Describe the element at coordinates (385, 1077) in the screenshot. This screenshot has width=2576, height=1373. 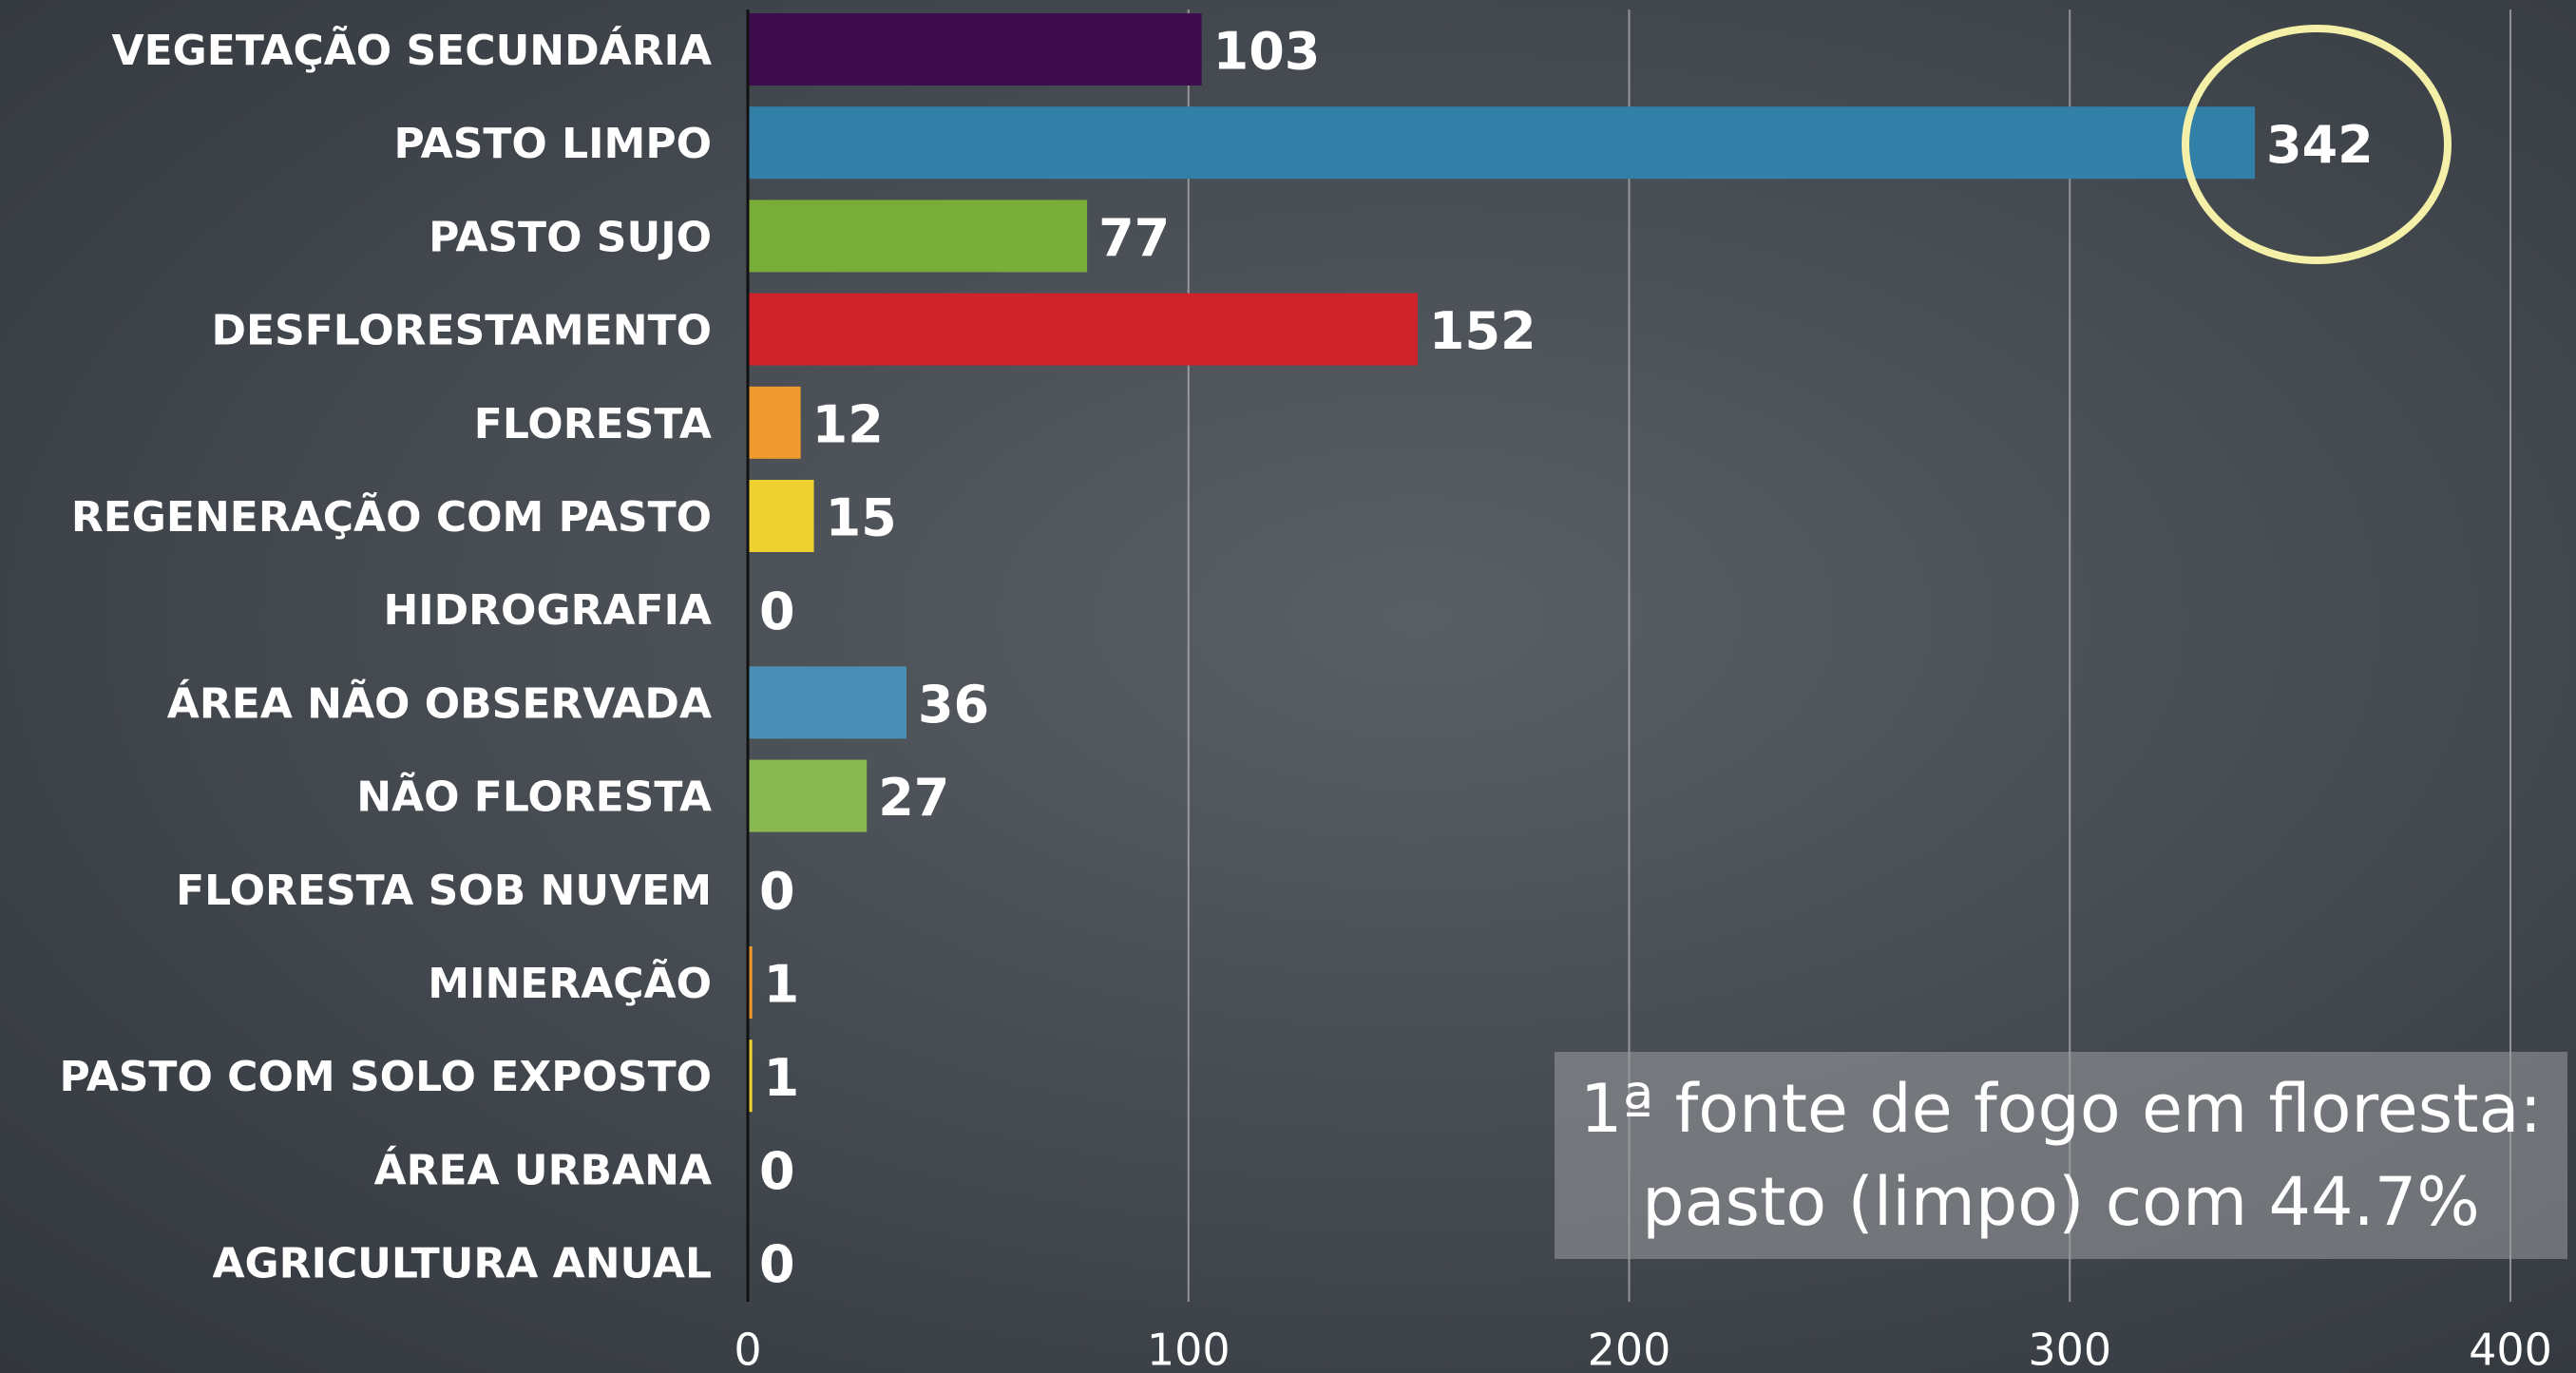
I see `y-tick-label: PASTO COM SOLO EXPOSTO` at that location.